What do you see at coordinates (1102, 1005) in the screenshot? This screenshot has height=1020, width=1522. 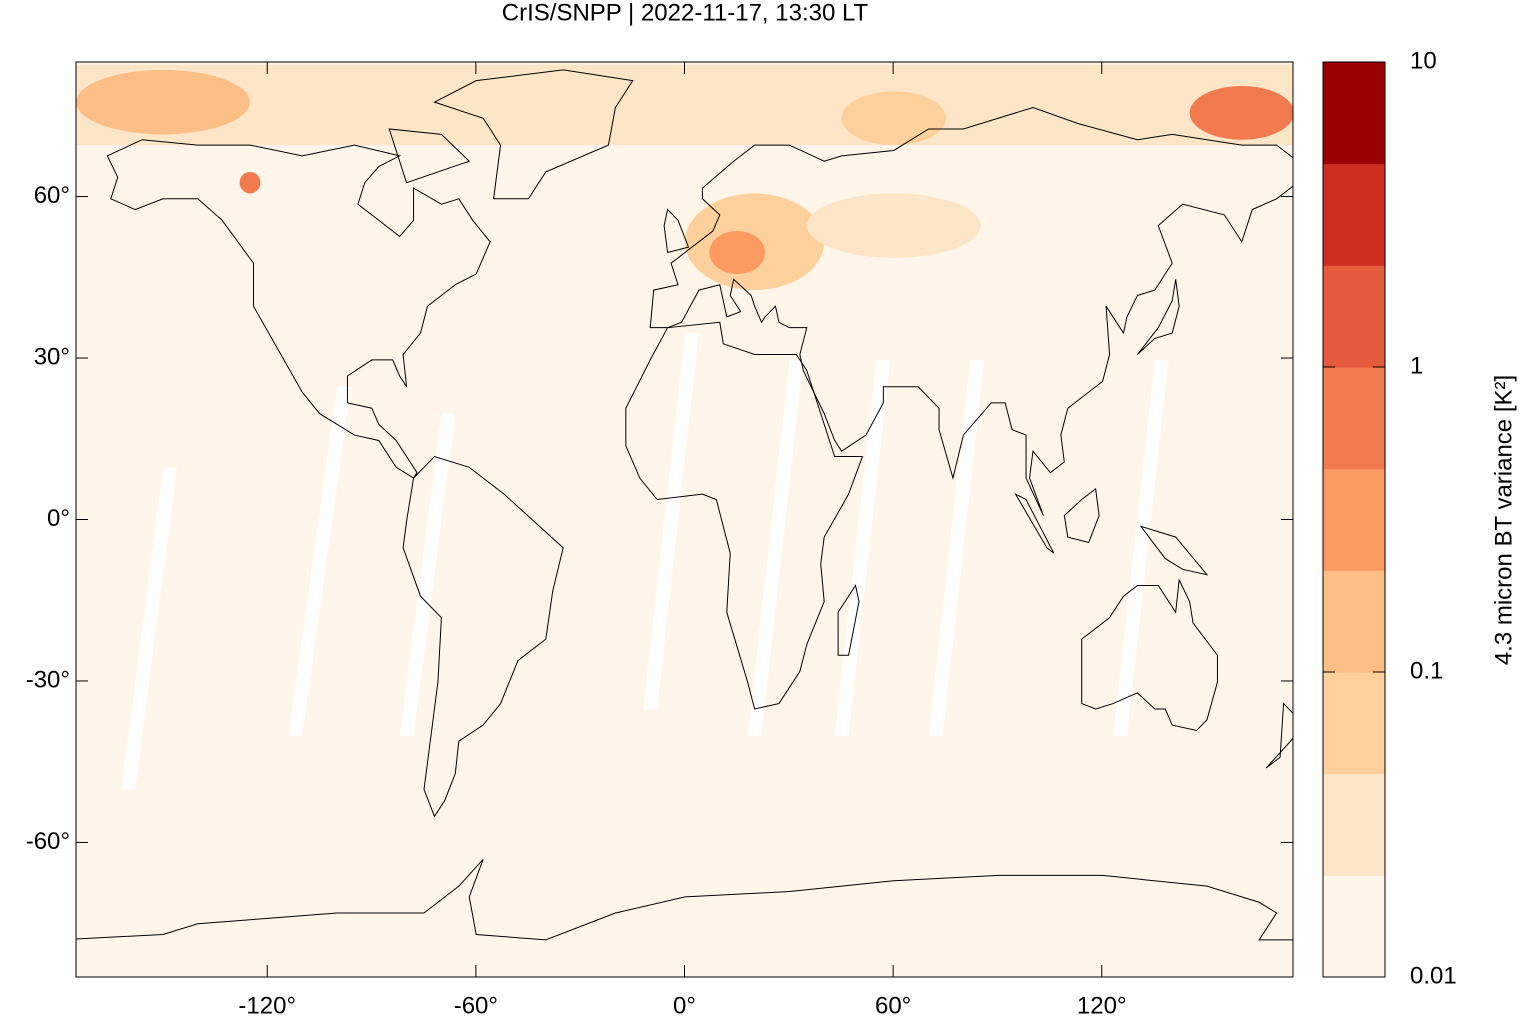 I see `x-tick-label: 120°` at bounding box center [1102, 1005].